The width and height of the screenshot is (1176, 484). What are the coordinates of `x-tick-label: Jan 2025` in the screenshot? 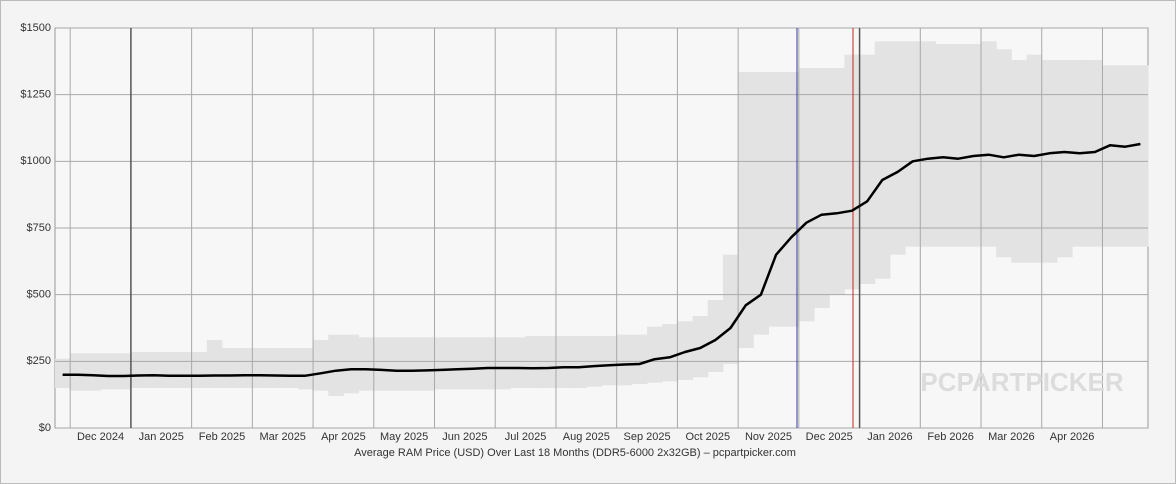 It's located at (161, 437).